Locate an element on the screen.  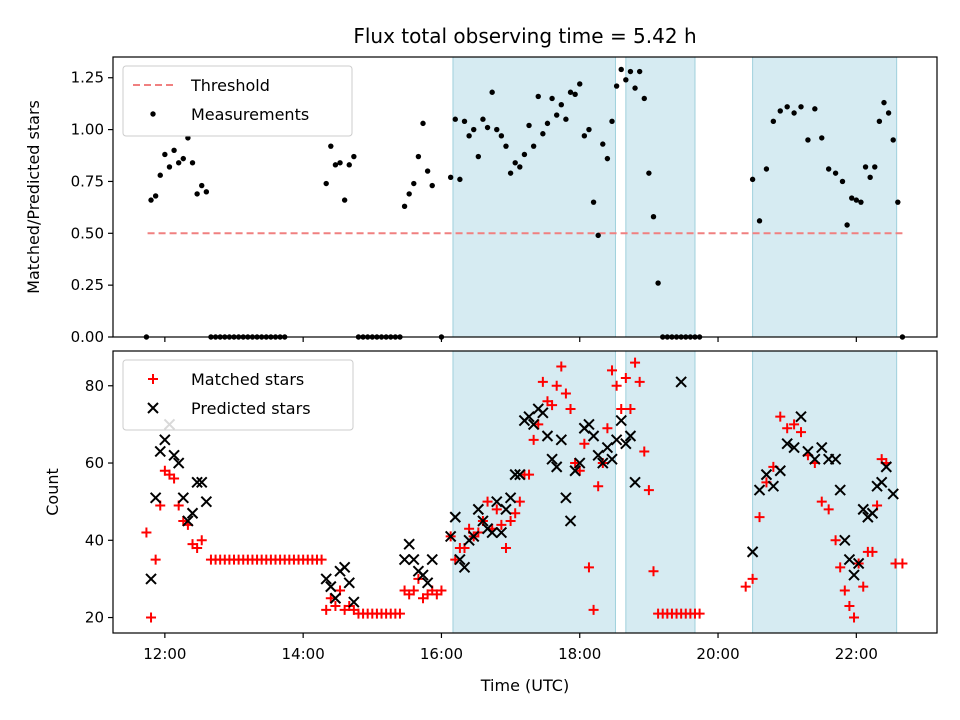
legend-box is located at coordinates (237, 101).